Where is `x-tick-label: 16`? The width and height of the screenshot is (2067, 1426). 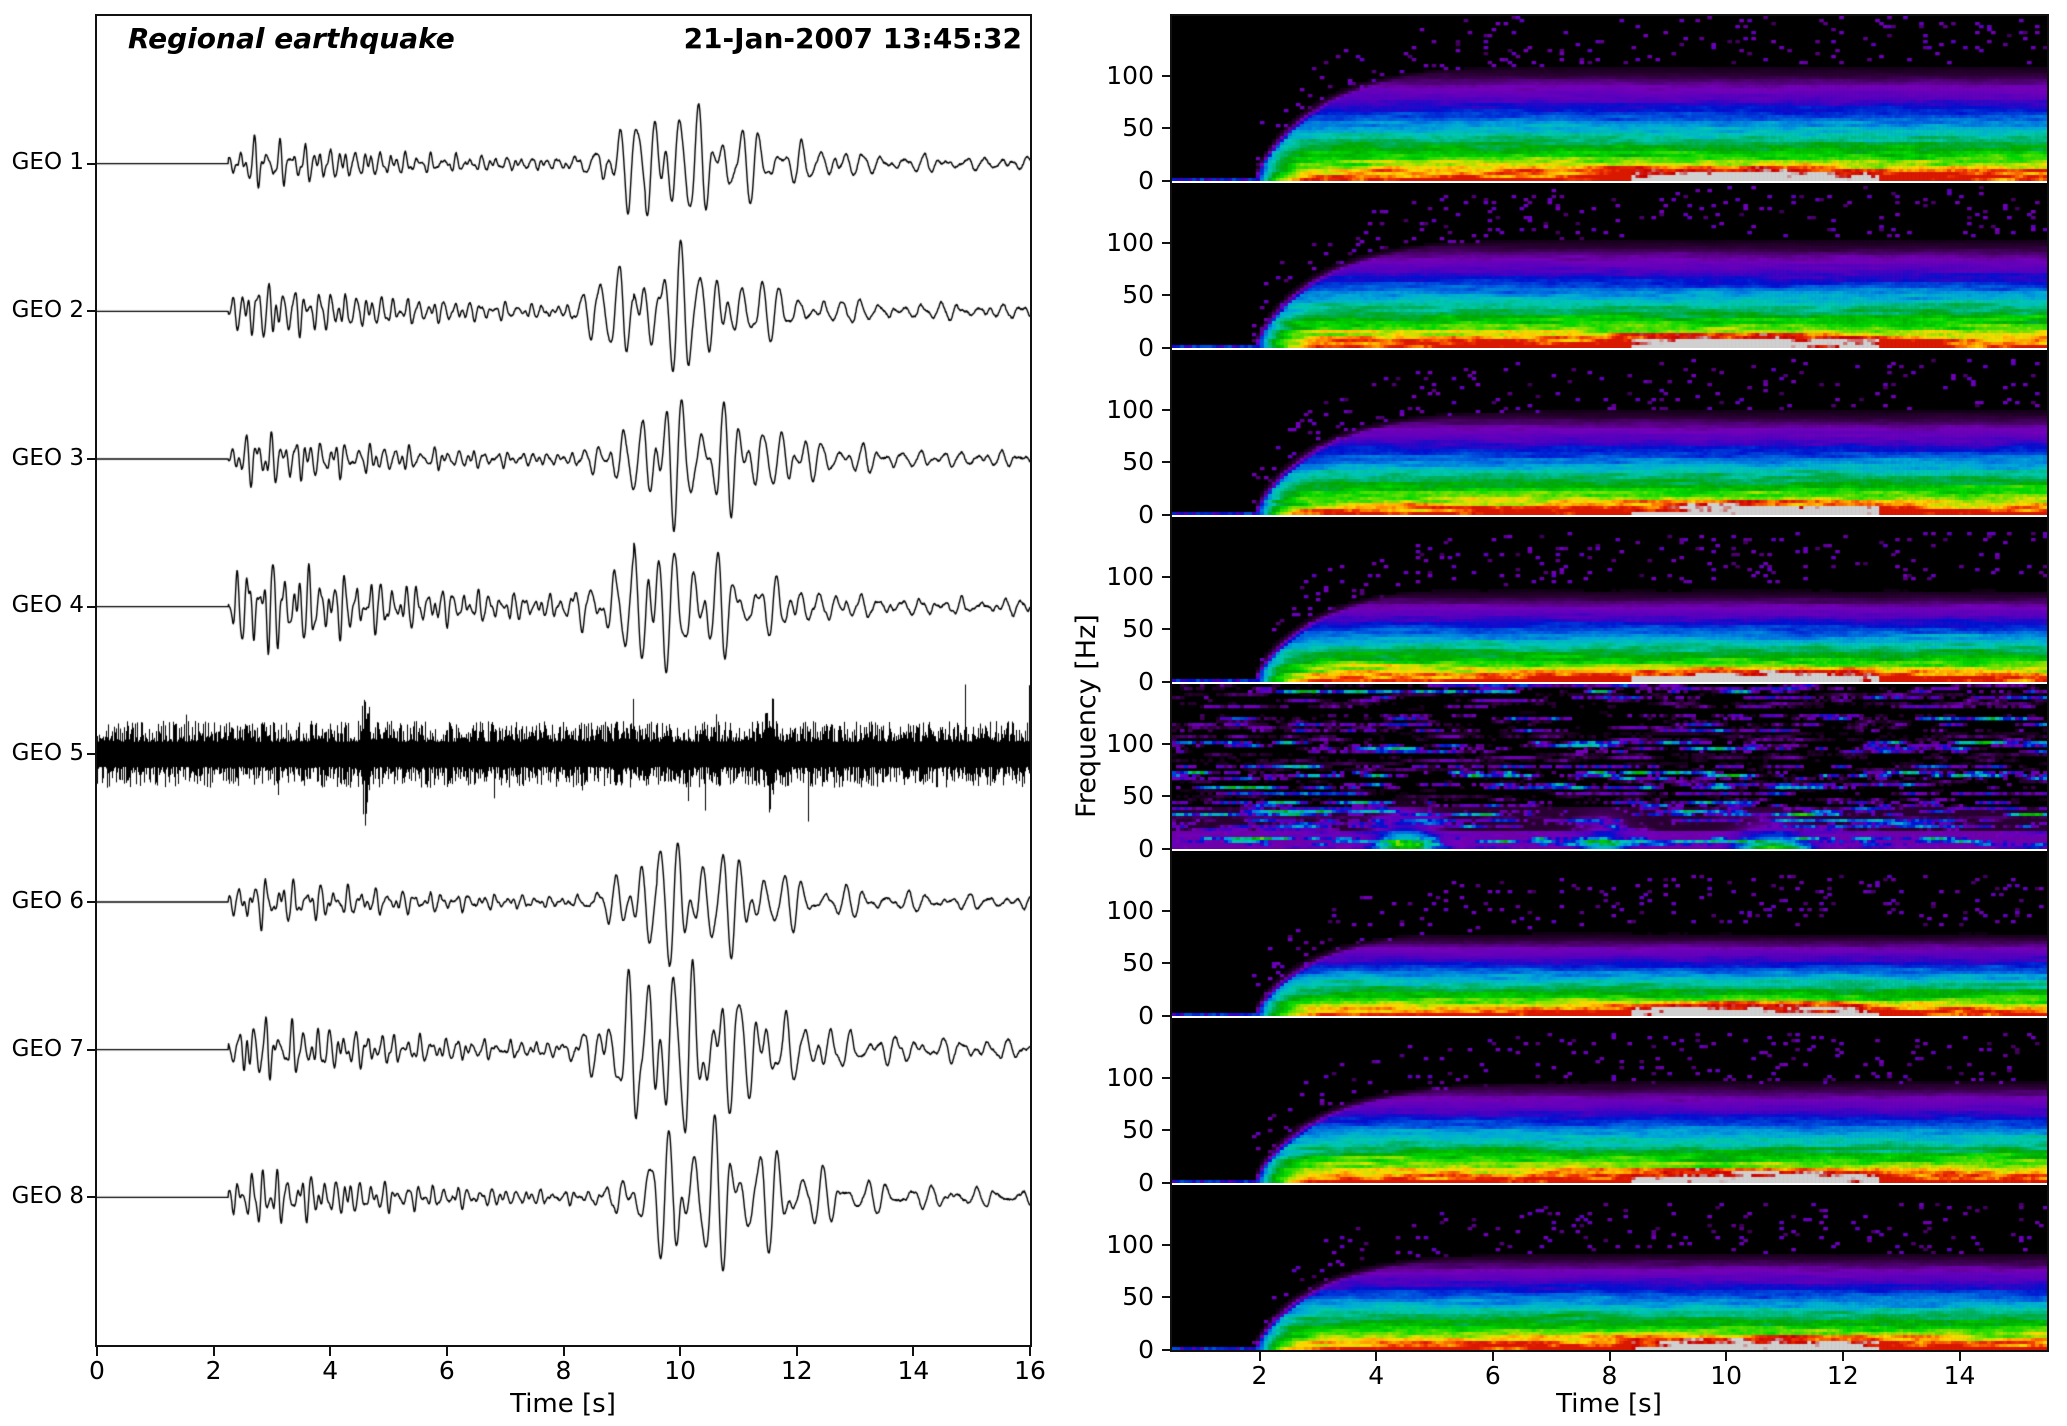 x-tick-label: 16 is located at coordinates (1030, 1370).